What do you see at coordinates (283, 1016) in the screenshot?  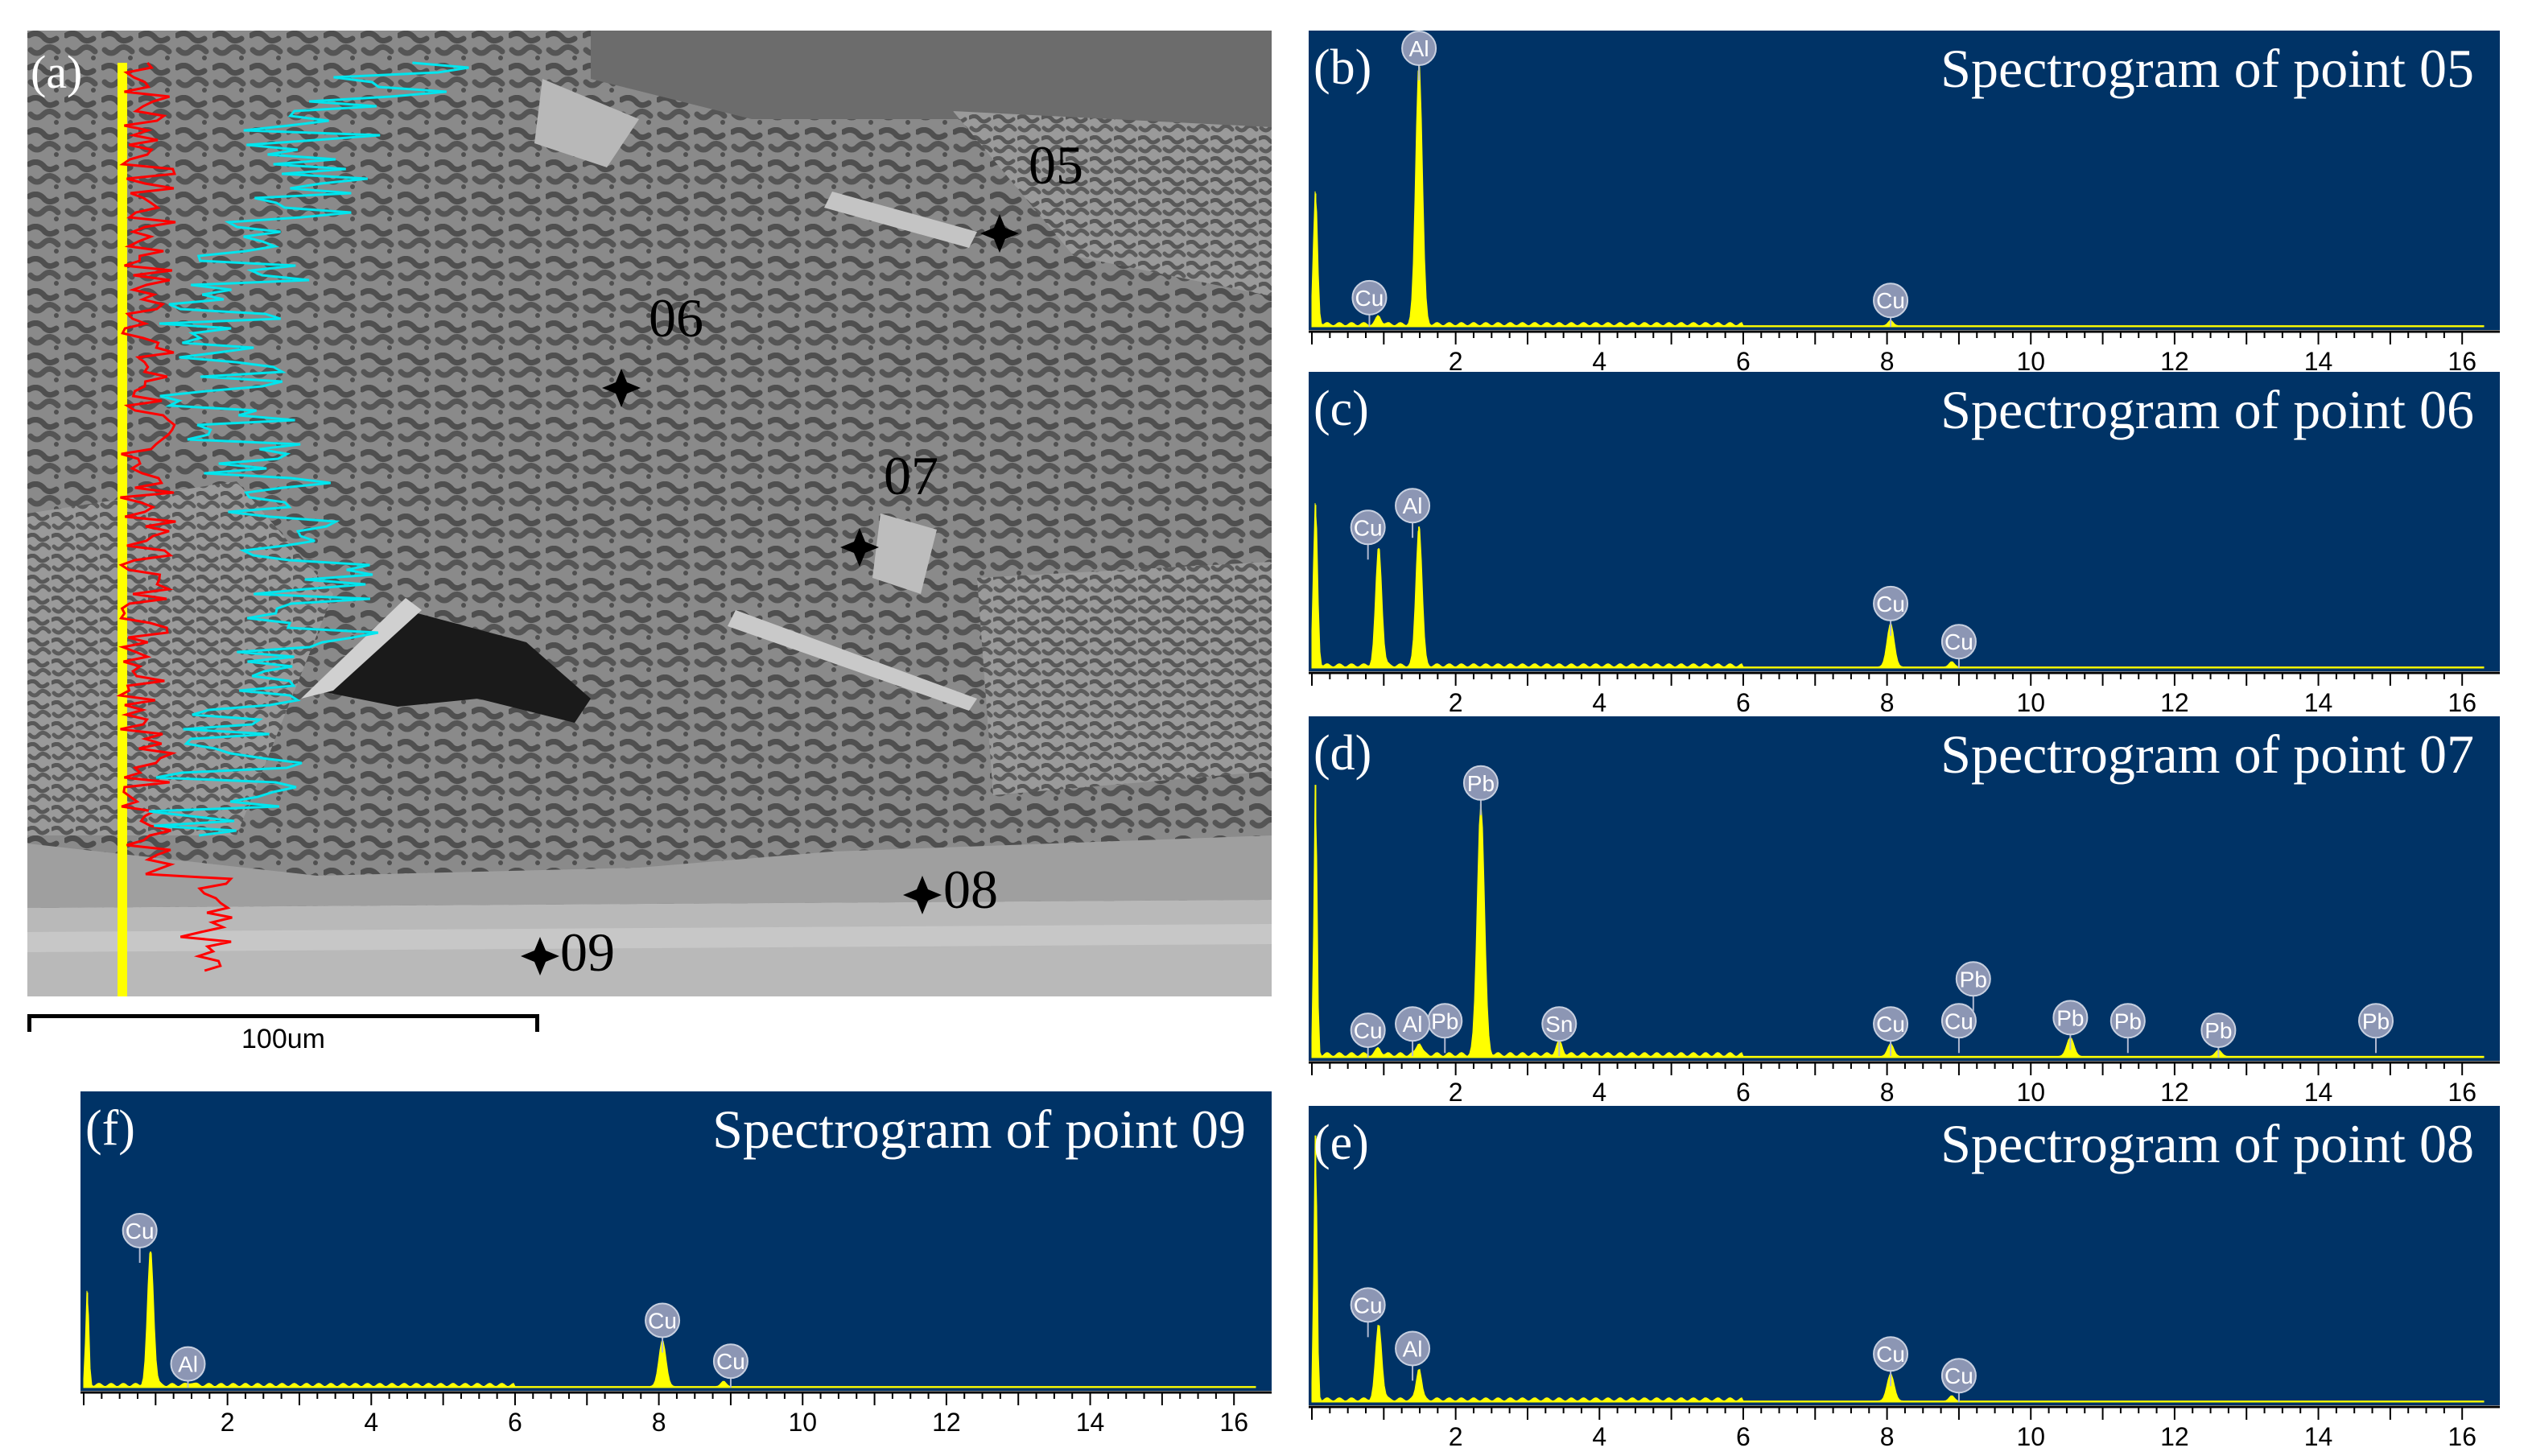 I see `scale-bar-line` at bounding box center [283, 1016].